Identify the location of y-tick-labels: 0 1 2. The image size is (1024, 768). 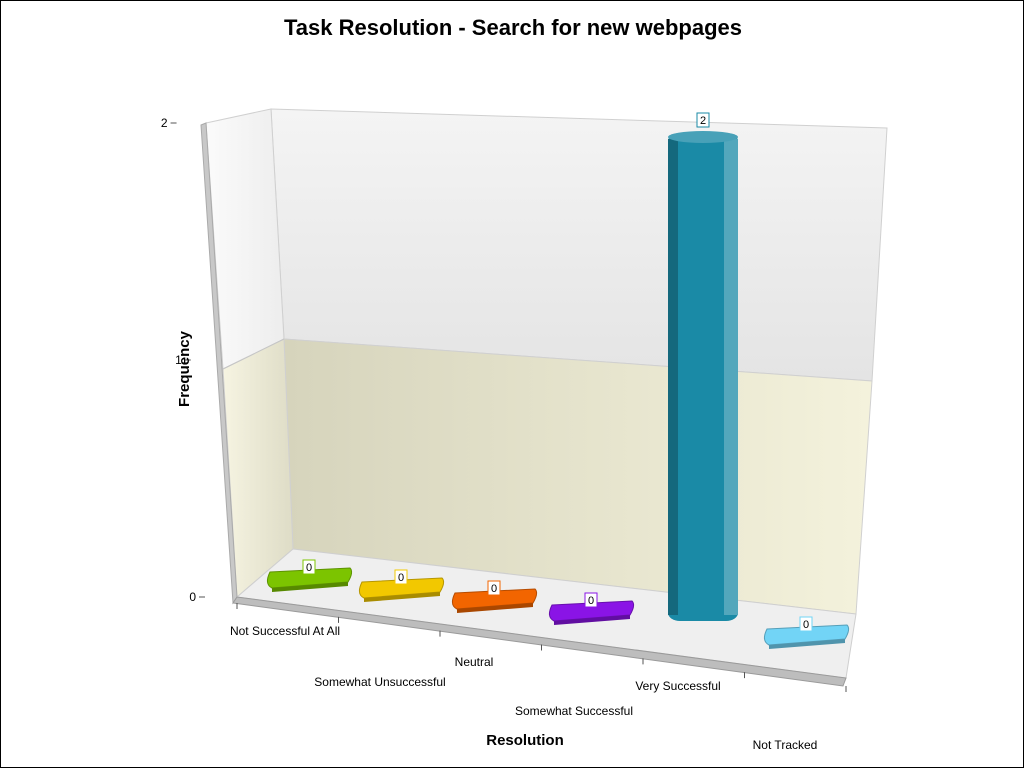
(183, 360).